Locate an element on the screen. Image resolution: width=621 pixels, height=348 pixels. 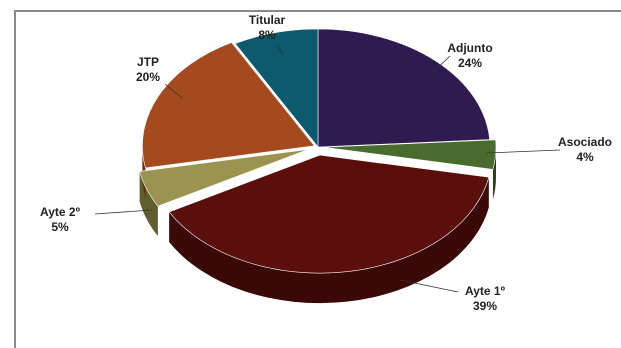
slice-value-ayte-1-: 39% is located at coordinates (485, 306).